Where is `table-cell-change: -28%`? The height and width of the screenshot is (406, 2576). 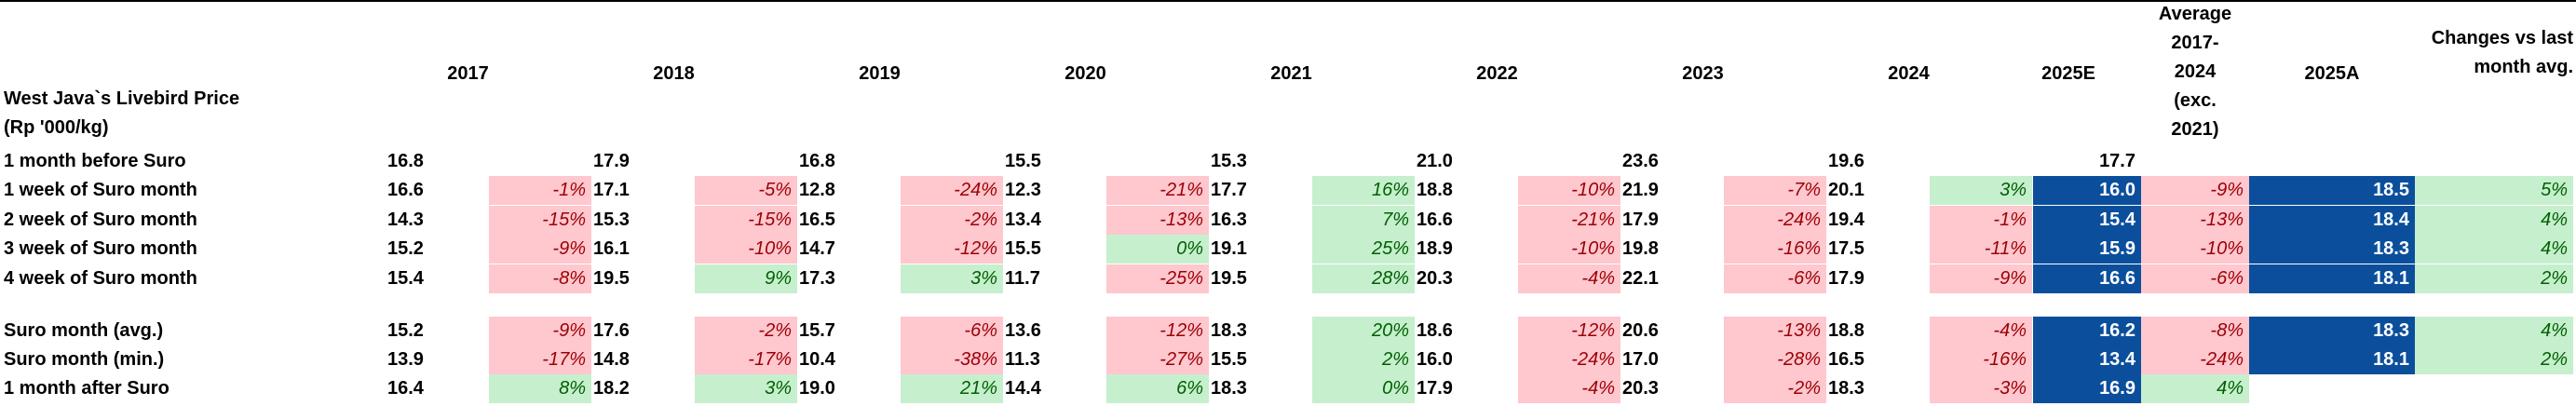 table-cell-change: -28% is located at coordinates (1775, 359).